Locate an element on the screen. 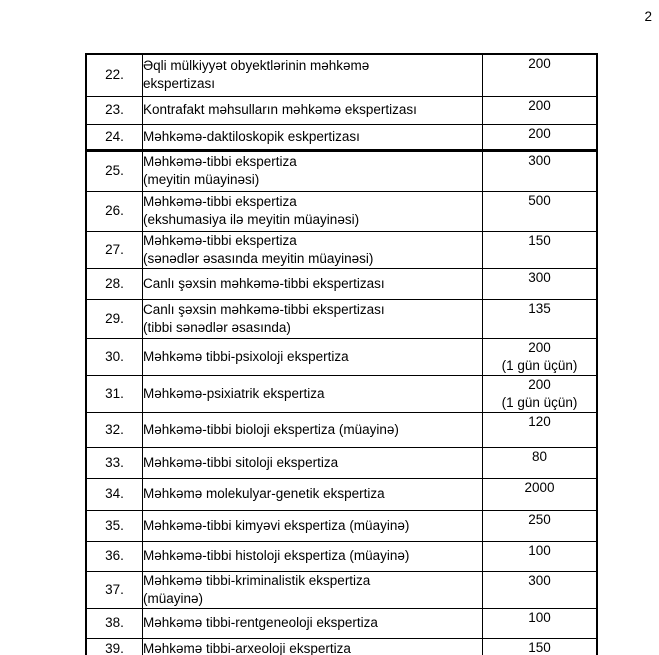 This screenshot has height=655, width=659. service-name-cell: Məhkəmə-tibbi sitoloji ekspertiza is located at coordinates (312, 462).